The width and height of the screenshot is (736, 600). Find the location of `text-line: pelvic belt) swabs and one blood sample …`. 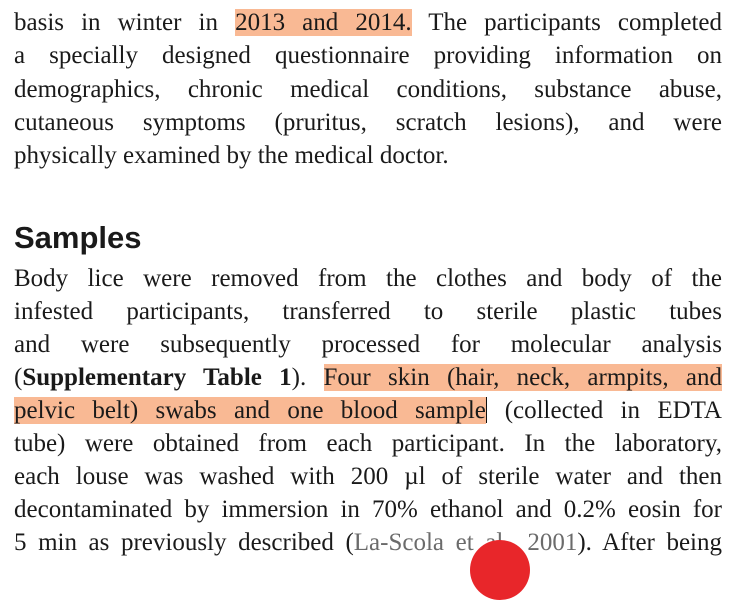

text-line: pelvic belt) swabs and one blood sample … is located at coordinates (368, 410).